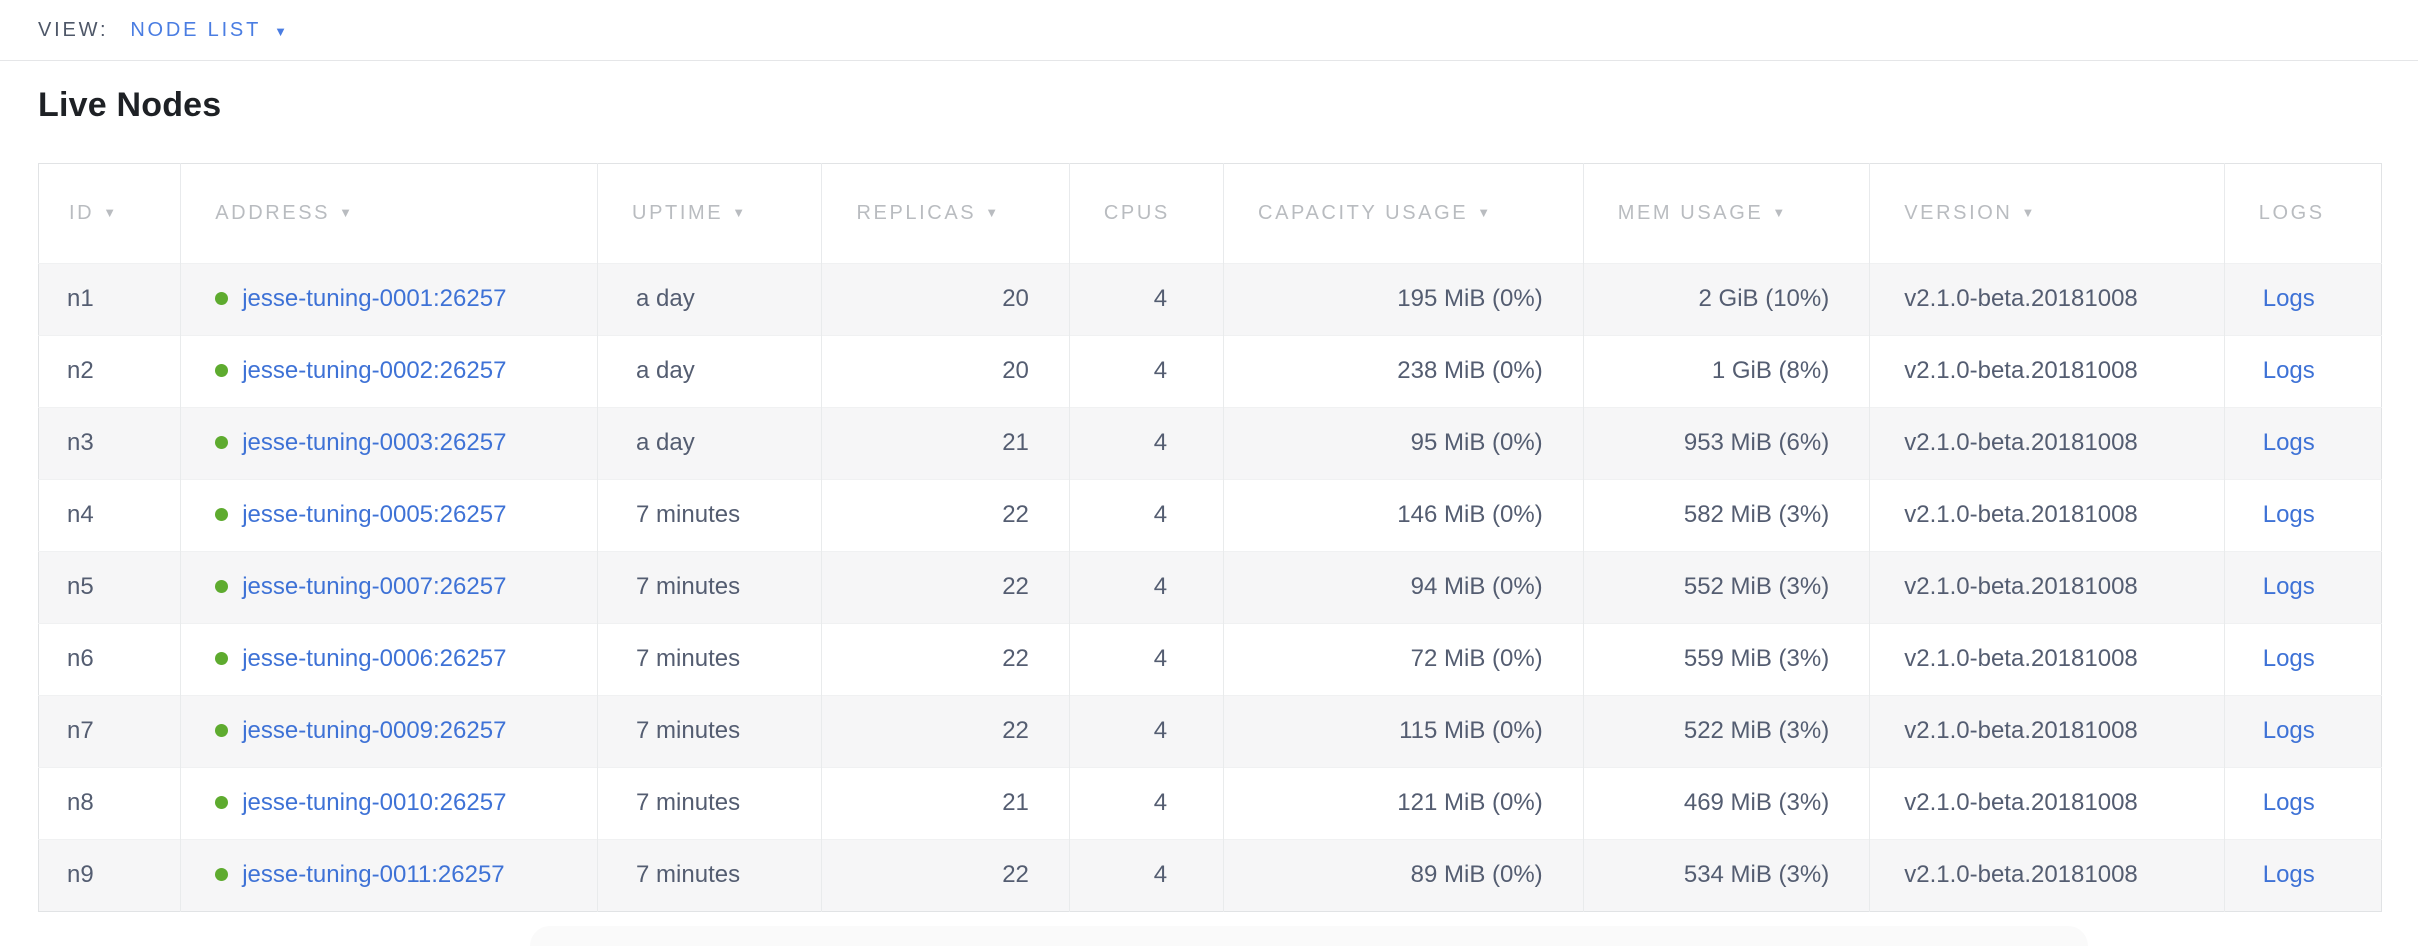  What do you see at coordinates (1403, 587) in the screenshot?
I see `node-capacity-usage-cell: 94 MiB (0%)` at bounding box center [1403, 587].